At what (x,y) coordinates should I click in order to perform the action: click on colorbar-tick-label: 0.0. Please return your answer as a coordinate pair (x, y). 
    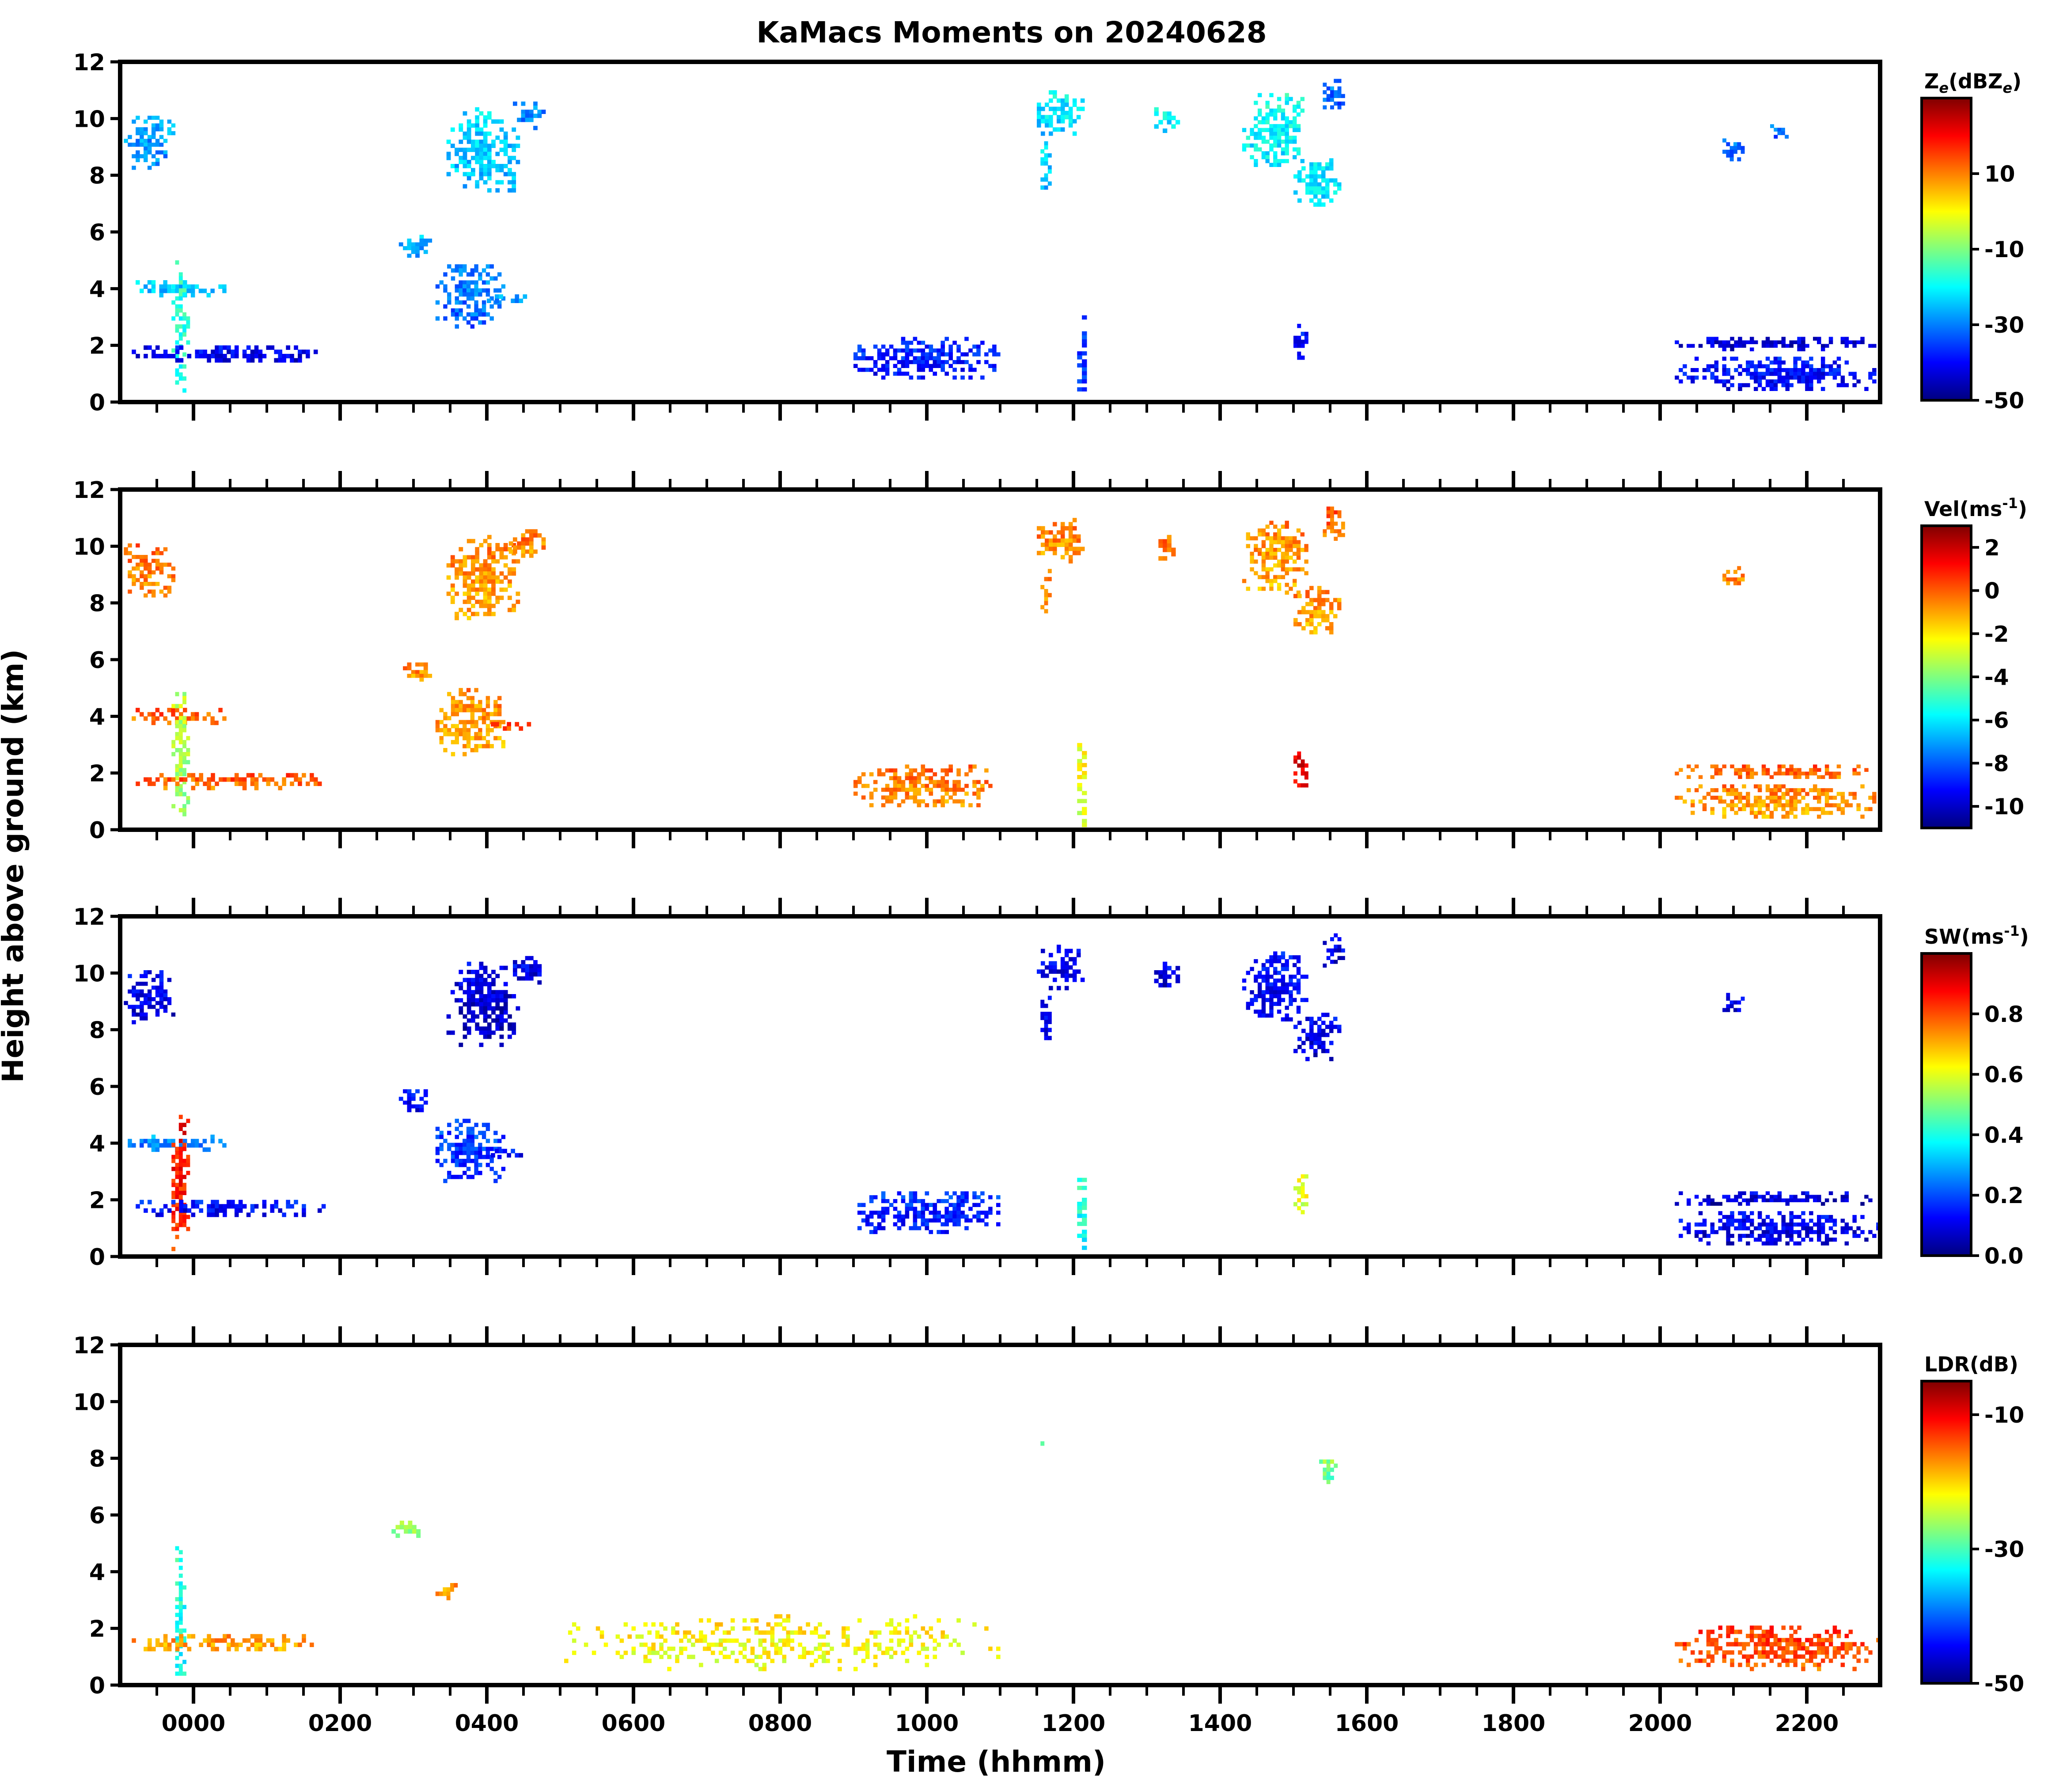
    Looking at the image, I should click on (2004, 1256).